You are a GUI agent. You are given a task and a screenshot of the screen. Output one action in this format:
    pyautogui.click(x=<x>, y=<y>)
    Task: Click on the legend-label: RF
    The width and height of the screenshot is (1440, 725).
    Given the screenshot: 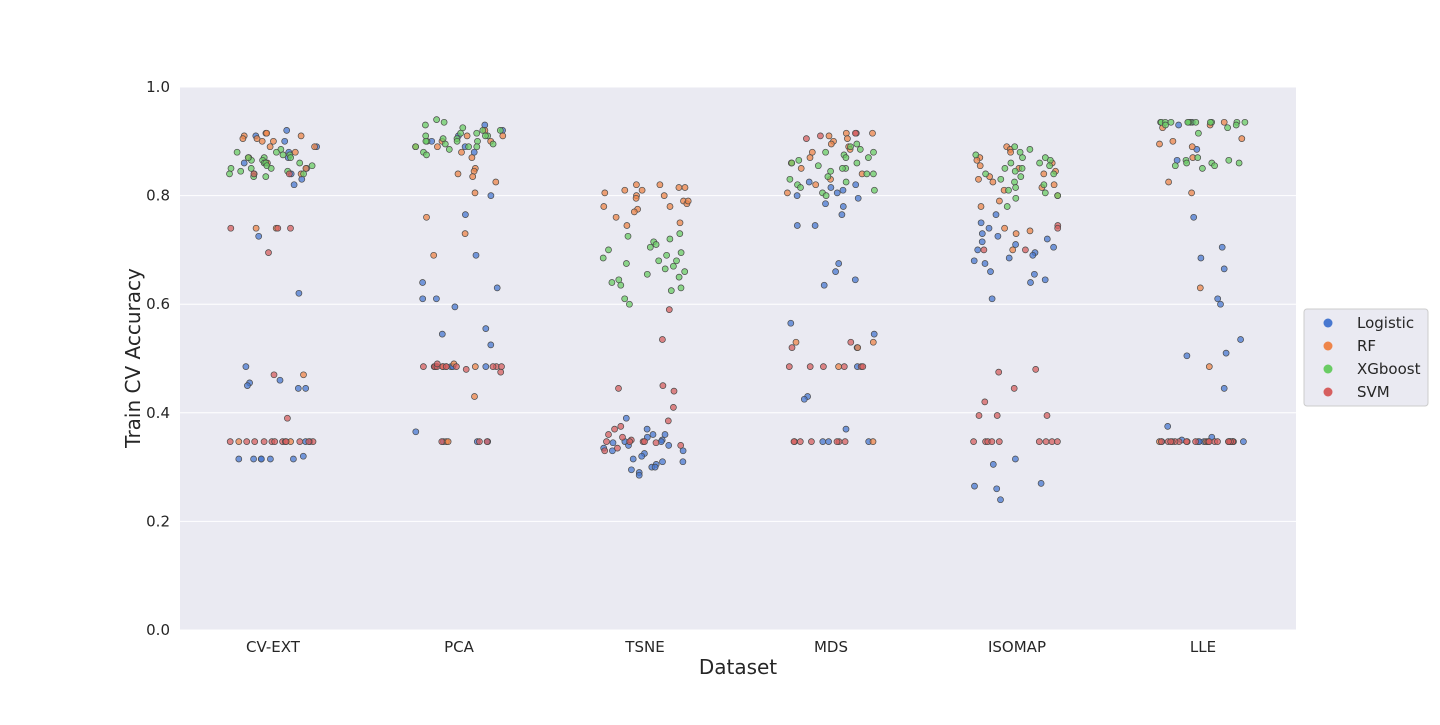 What is the action you would take?
    pyautogui.click(x=1366, y=346)
    